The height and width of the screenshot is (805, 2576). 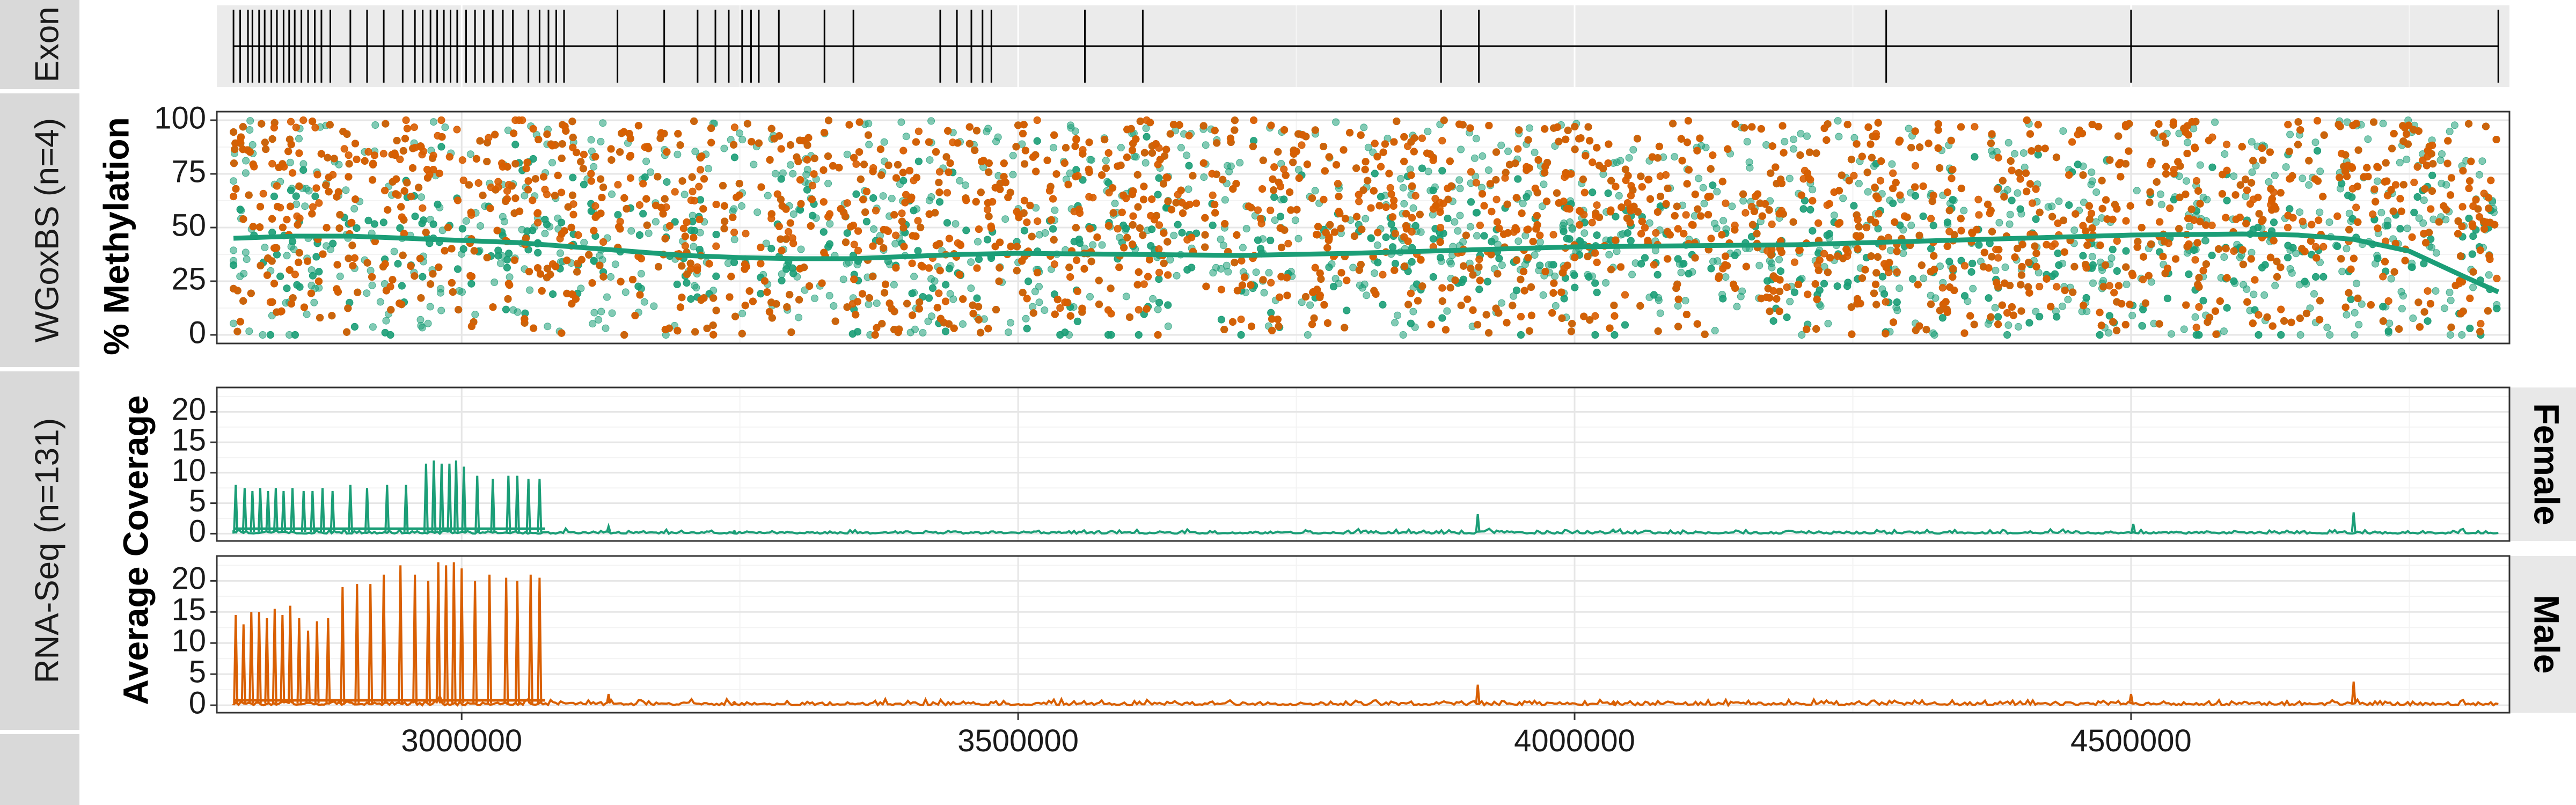 I want to click on strip-label-rnaseq: RNA-Seq (n=131), so click(x=46, y=551).